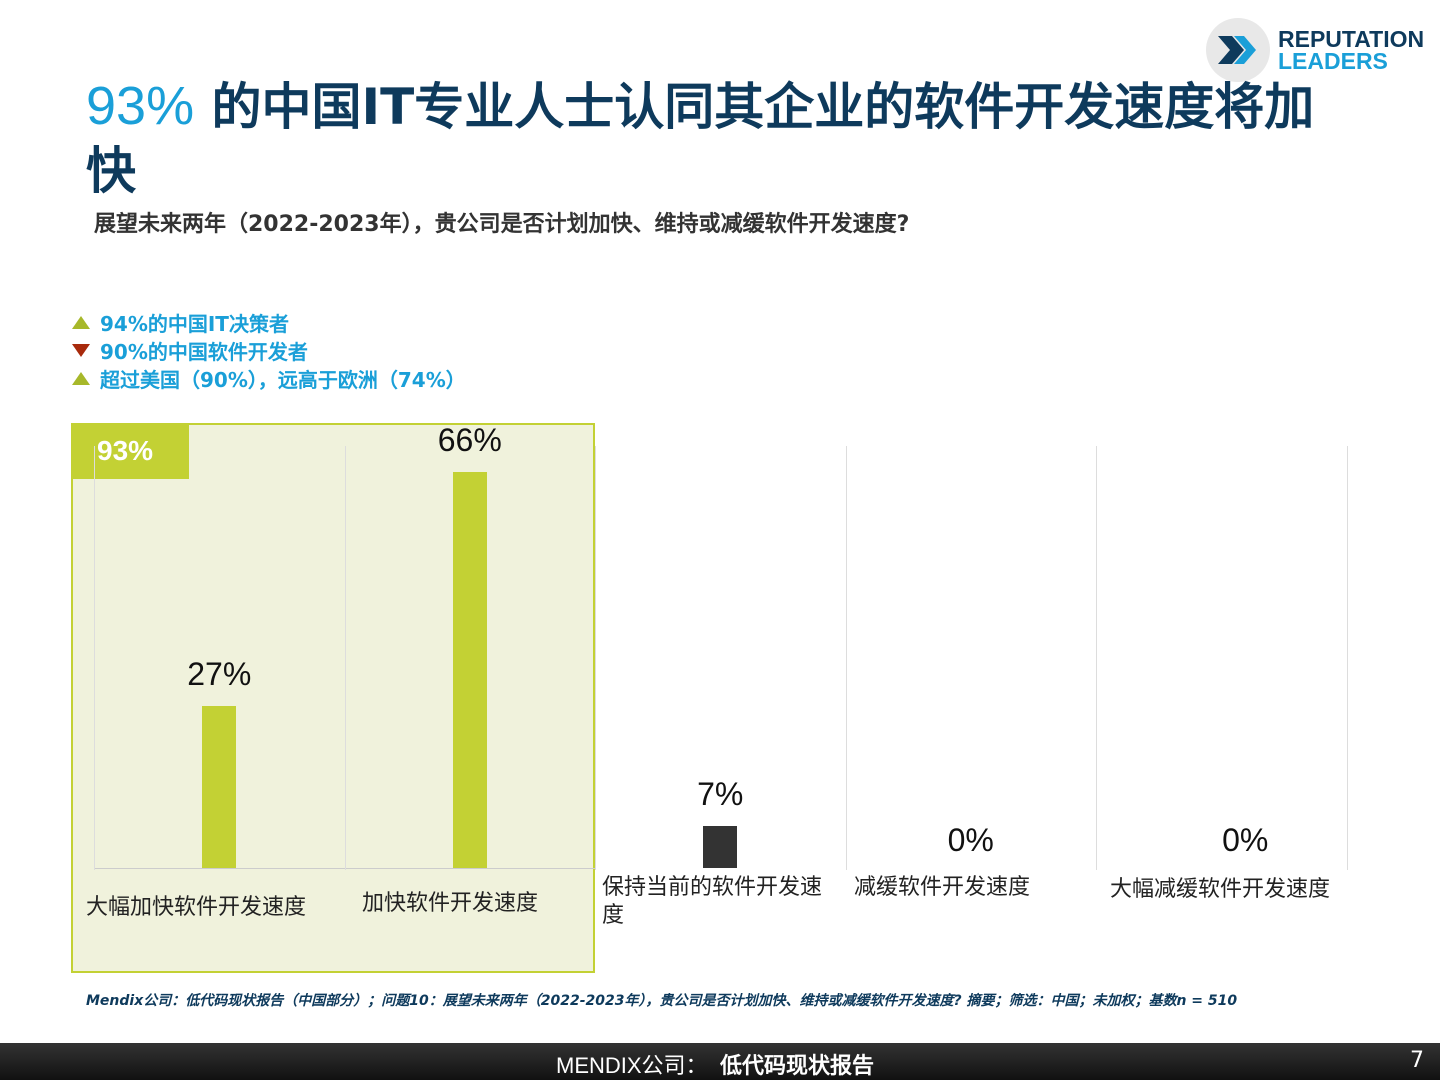  Describe the element at coordinates (700, 139) in the screenshot. I see `title-text: 的中国IT专业人士认同其企业的软件开发速度将加快` at that location.